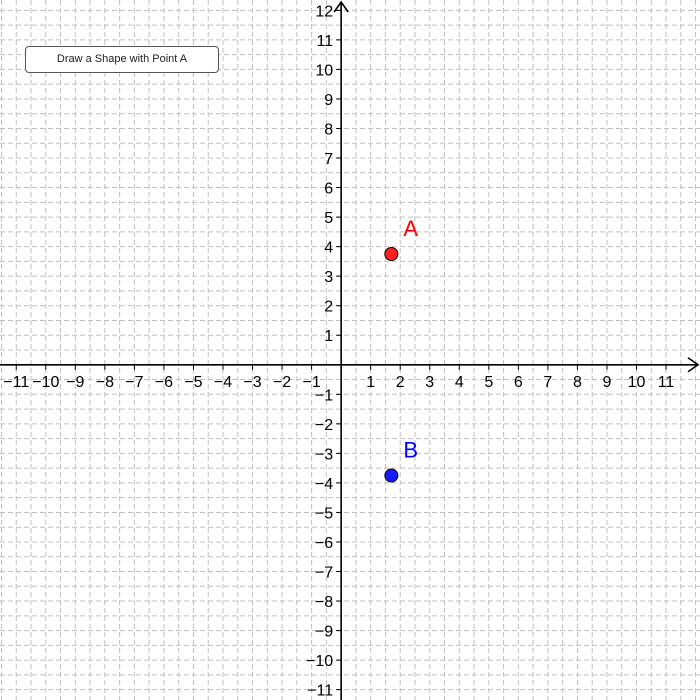 The width and height of the screenshot is (700, 700). I want to click on x-tick-label: 1, so click(370, 382).